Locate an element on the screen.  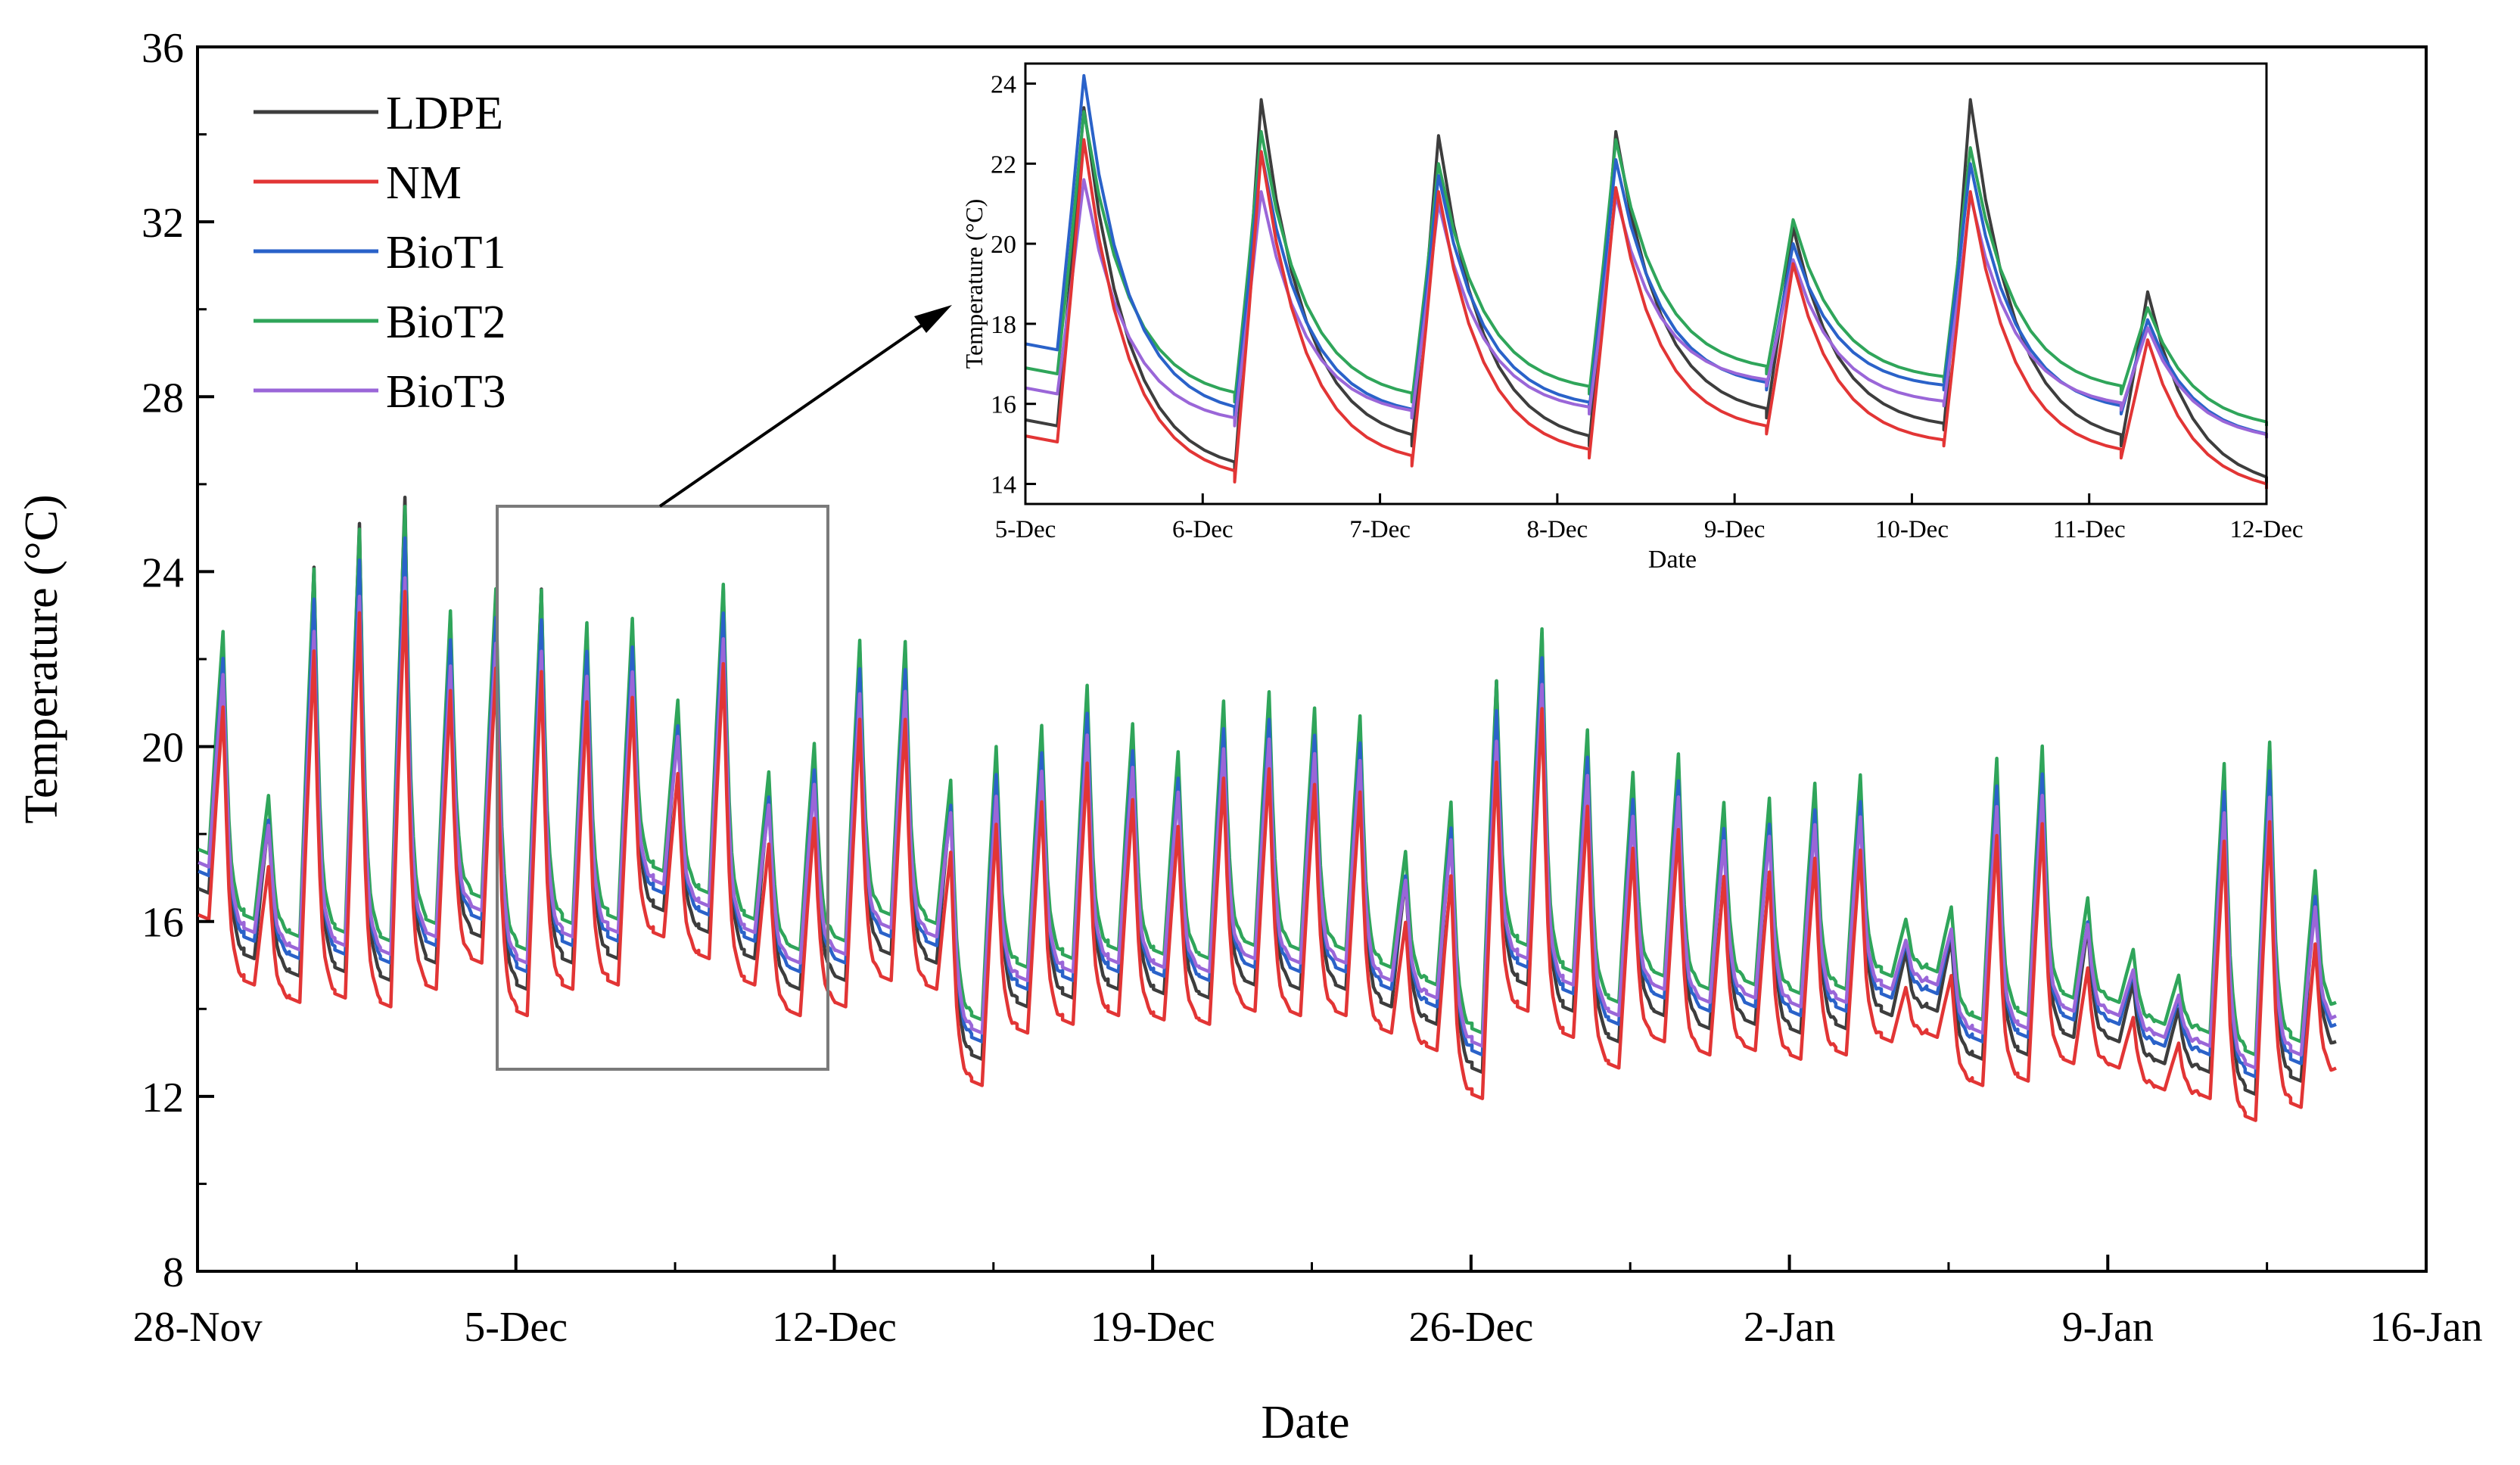
main-y-tick-label: 24 is located at coordinates (163, 572).